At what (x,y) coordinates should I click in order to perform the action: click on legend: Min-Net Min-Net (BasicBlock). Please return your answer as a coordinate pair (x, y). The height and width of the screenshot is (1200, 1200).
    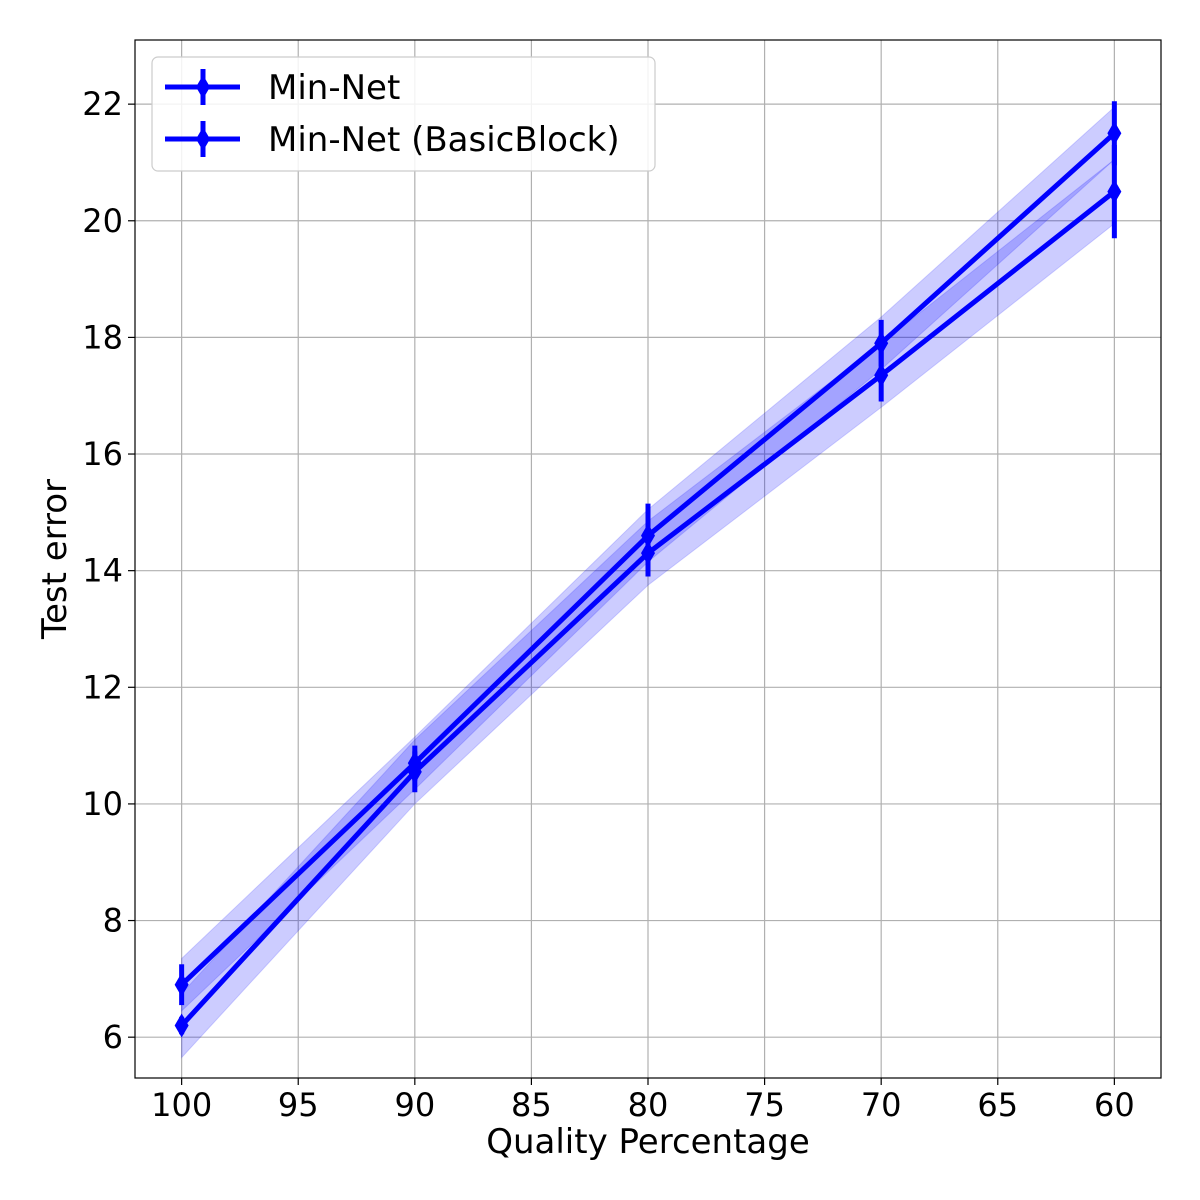
    Looking at the image, I should click on (403, 114).